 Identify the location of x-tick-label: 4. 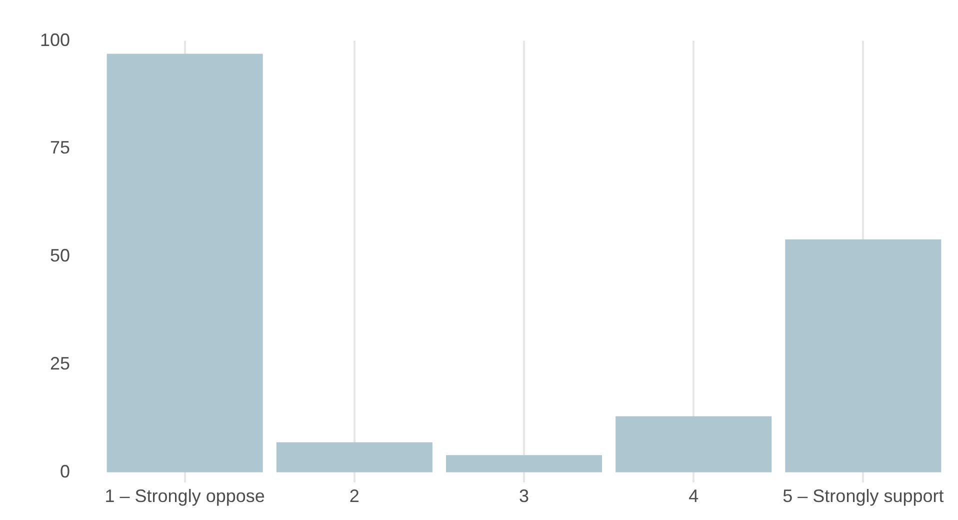
(693, 496).